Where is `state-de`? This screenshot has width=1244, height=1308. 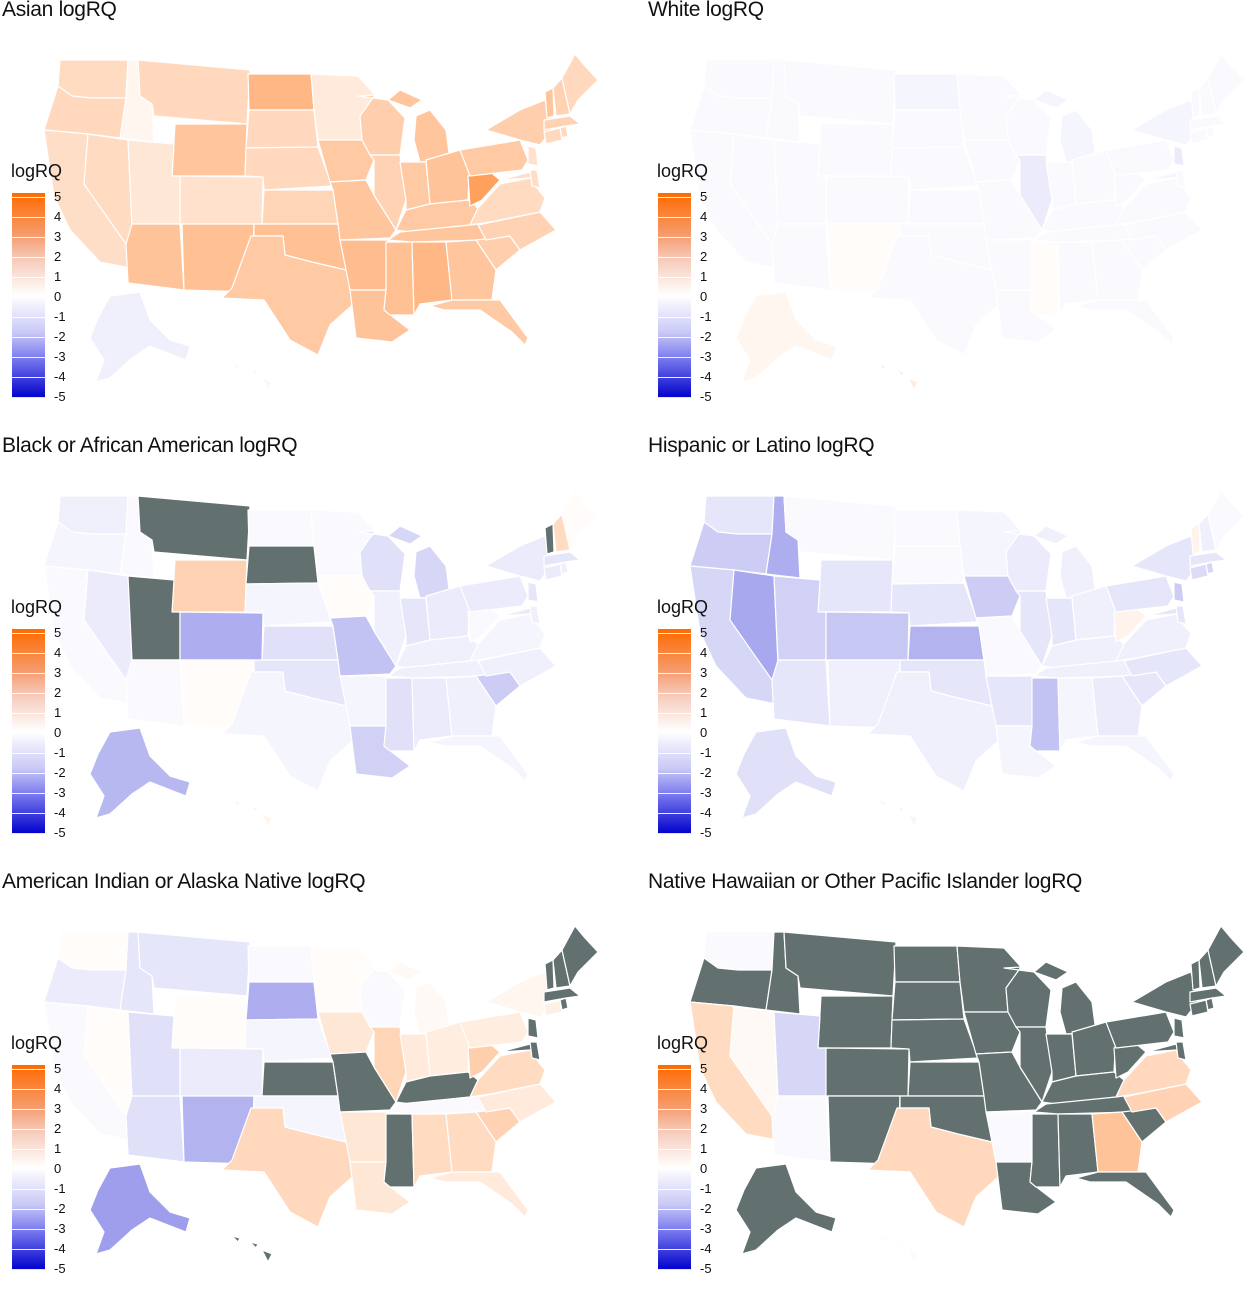
state-de is located at coordinates (535, 1051).